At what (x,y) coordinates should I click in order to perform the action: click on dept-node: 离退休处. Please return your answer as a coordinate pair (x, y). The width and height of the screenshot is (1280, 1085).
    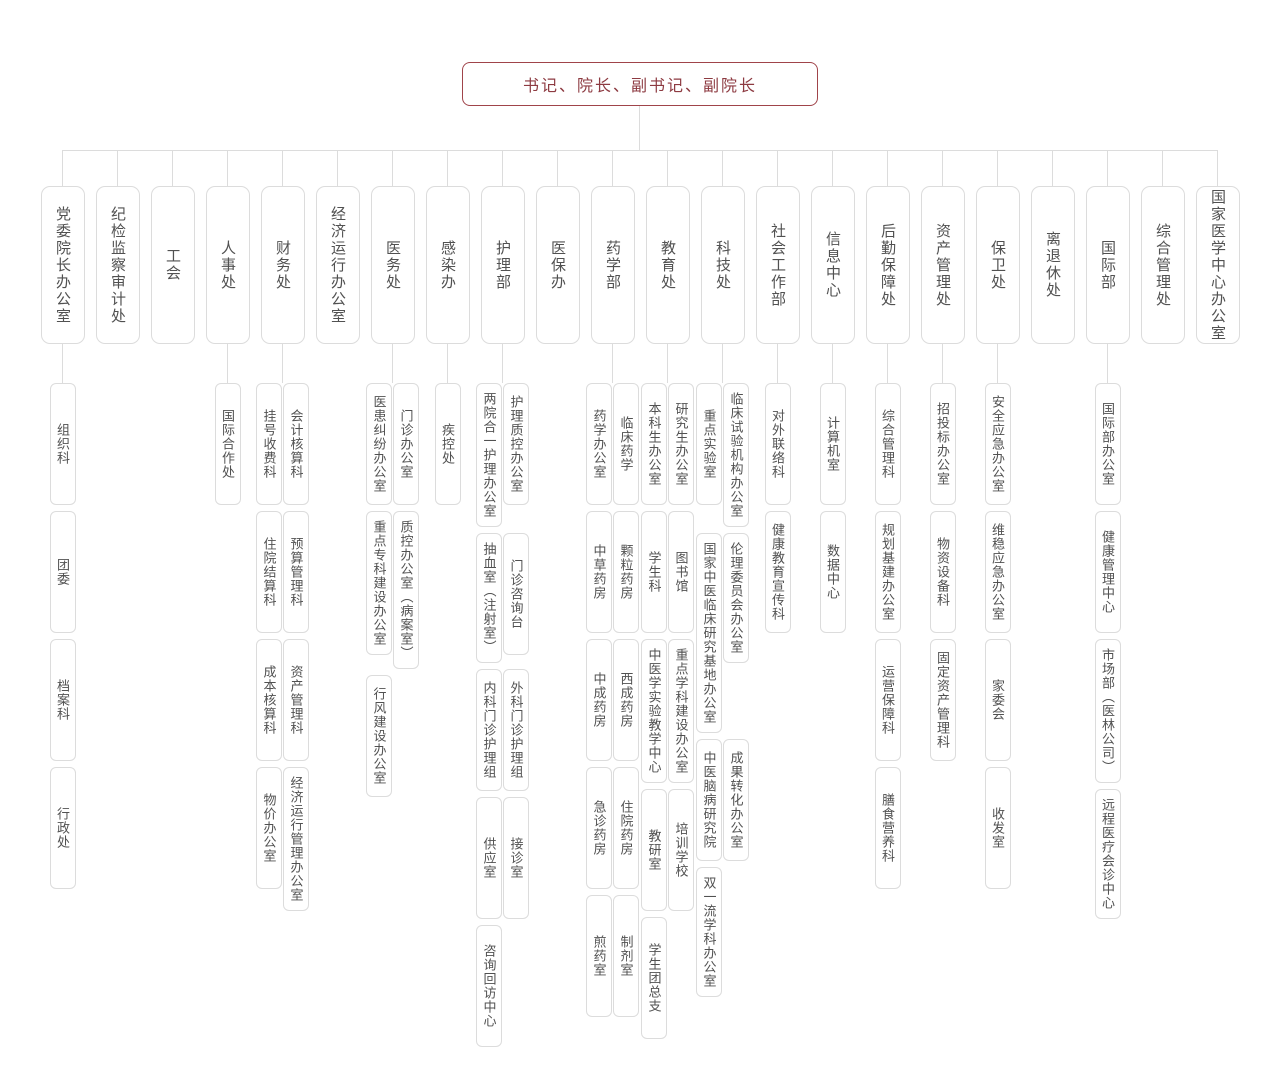
    Looking at the image, I should click on (1052, 265).